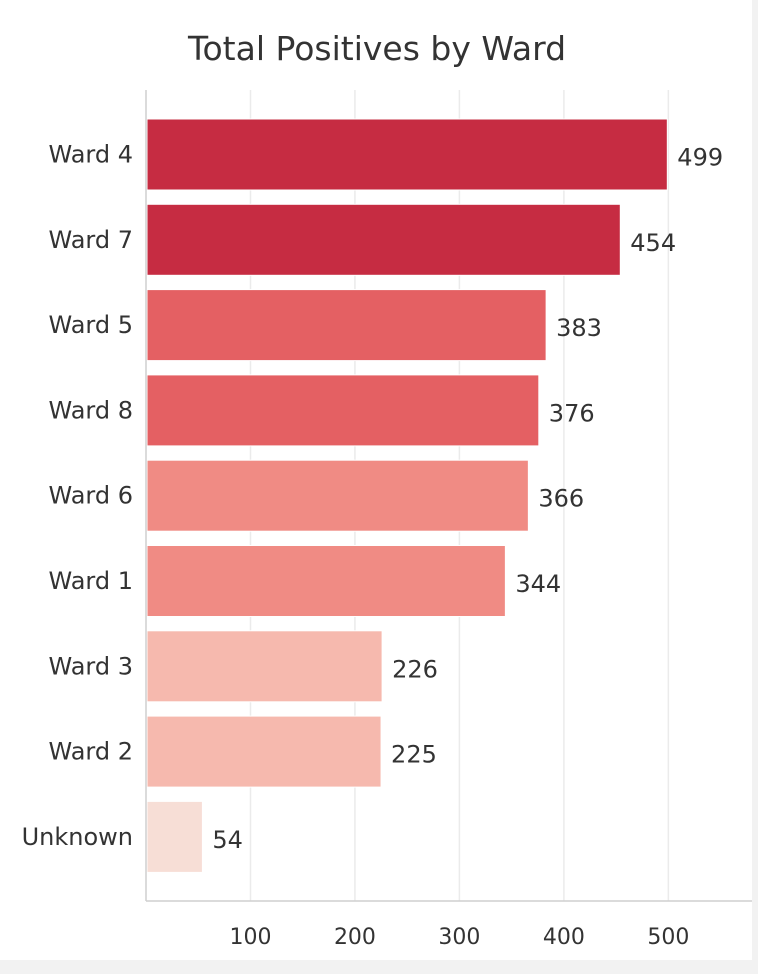  I want to click on category-label: Ward 1, so click(91, 581).